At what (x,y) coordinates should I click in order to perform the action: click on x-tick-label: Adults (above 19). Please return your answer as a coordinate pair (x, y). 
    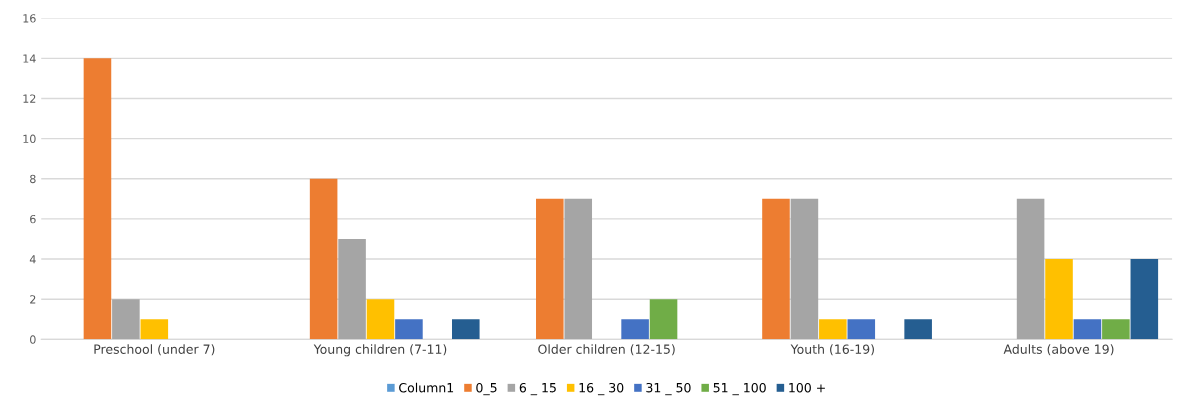
    Looking at the image, I should click on (1058, 350).